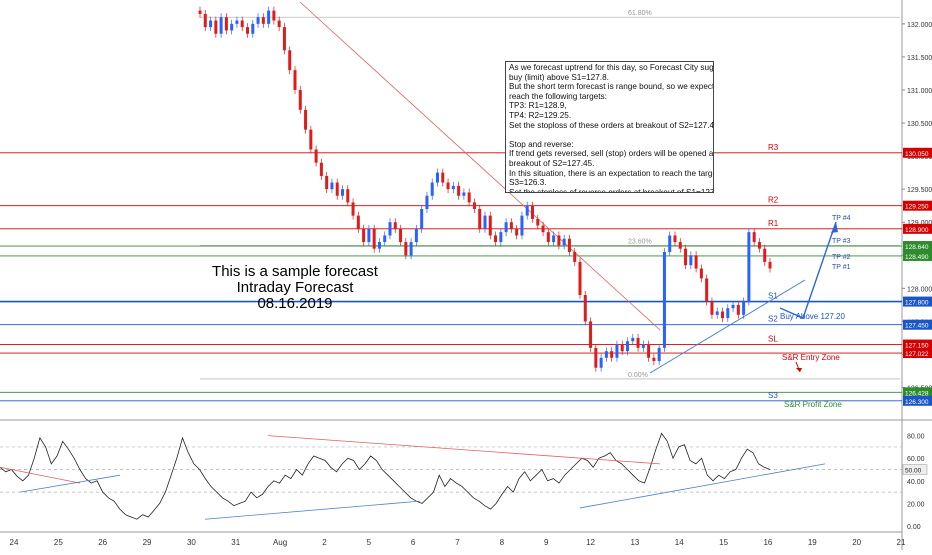  I want to click on intraday-forecast-label: Intraday Forecast, so click(295, 287).